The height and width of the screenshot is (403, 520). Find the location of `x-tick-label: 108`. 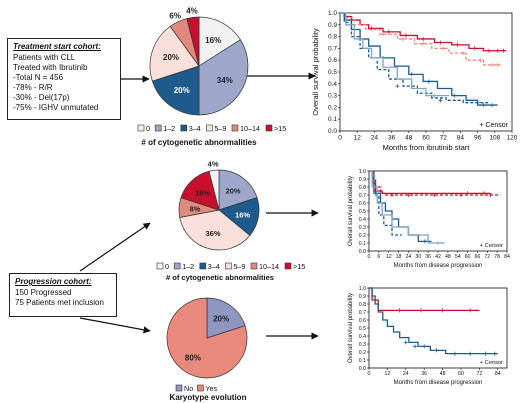

x-tick-label: 108 is located at coordinates (494, 138).